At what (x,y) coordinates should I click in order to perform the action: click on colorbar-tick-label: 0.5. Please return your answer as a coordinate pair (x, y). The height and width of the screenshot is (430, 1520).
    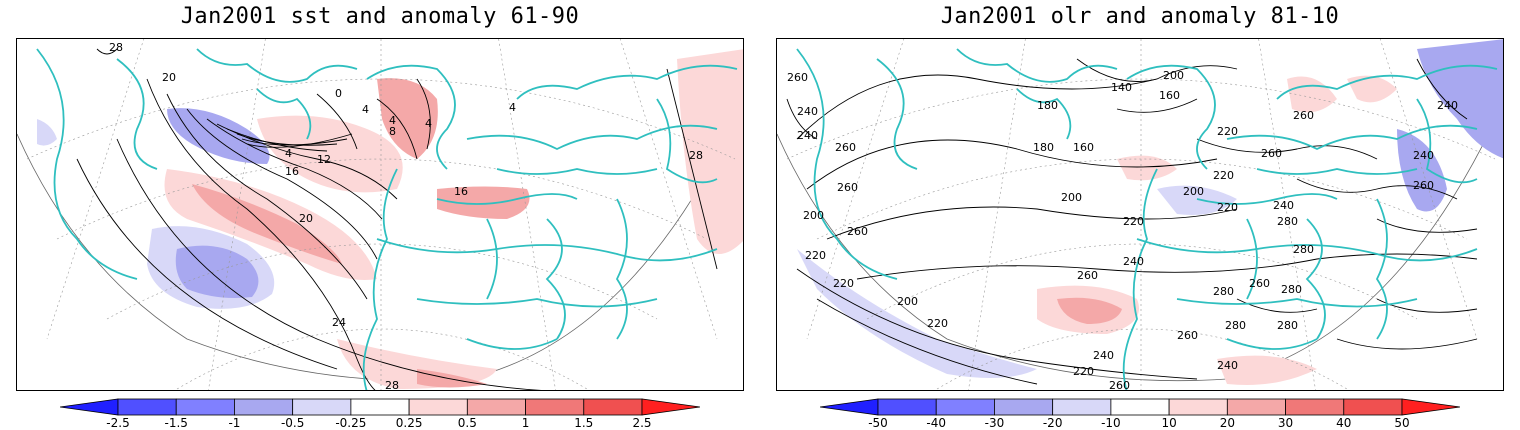
    Looking at the image, I should click on (467, 423).